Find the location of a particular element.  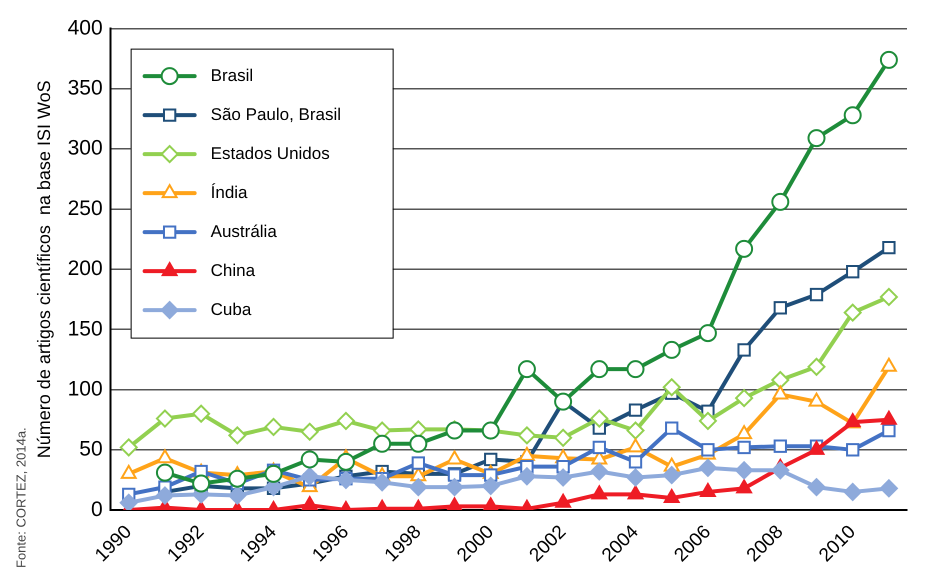

y-tick-label: 50 is located at coordinates (91, 449).